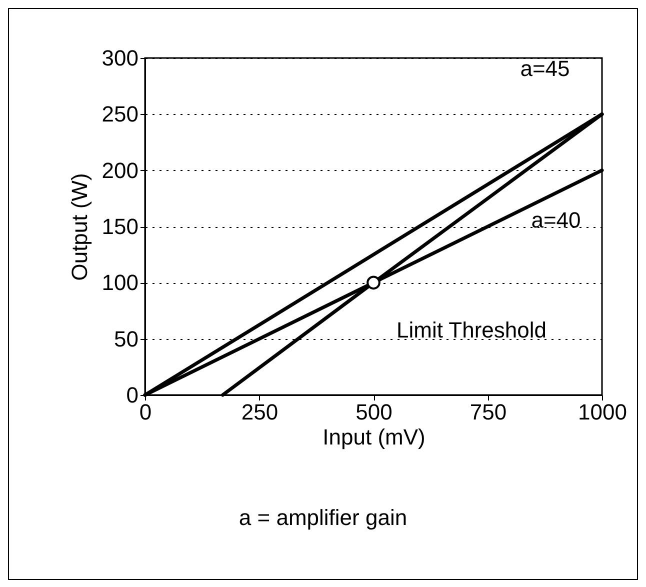 The height and width of the screenshot is (587, 646). Describe the element at coordinates (323, 518) in the screenshot. I see `text: a = amplifier gain` at that location.